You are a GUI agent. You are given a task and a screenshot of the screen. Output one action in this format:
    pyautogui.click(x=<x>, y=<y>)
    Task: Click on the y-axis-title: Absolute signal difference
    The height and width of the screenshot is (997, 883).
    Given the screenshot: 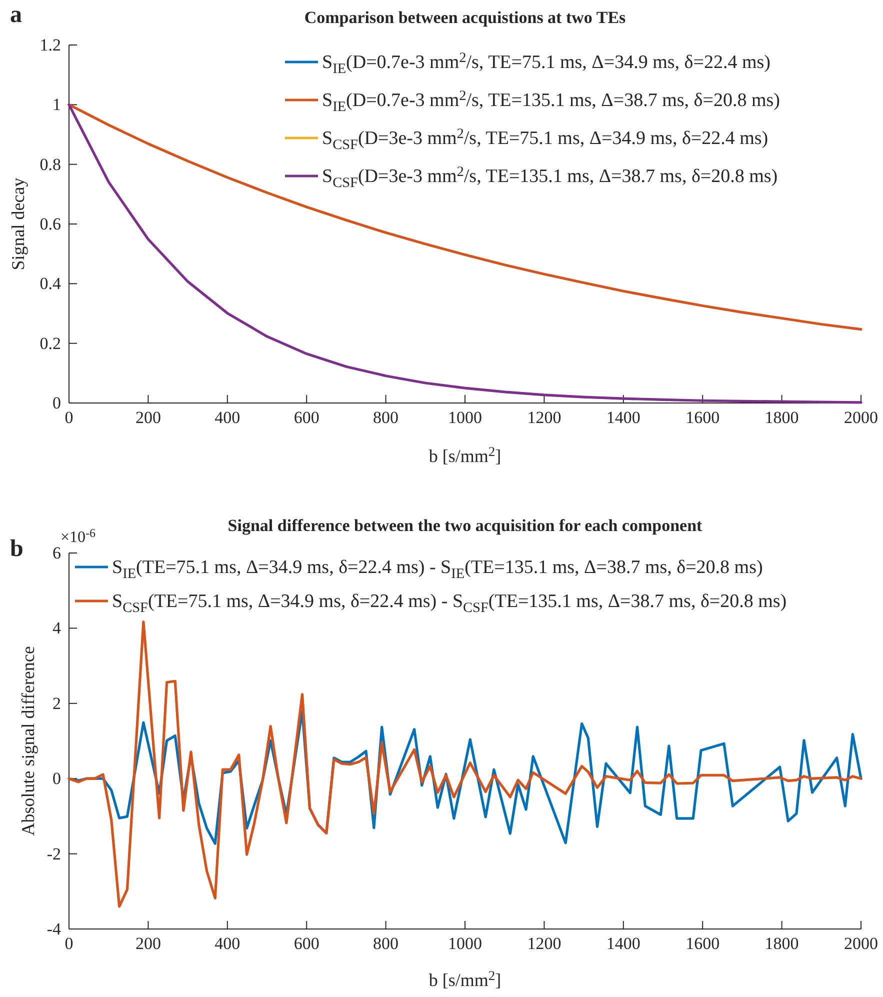 What is the action you would take?
    pyautogui.click(x=28, y=741)
    